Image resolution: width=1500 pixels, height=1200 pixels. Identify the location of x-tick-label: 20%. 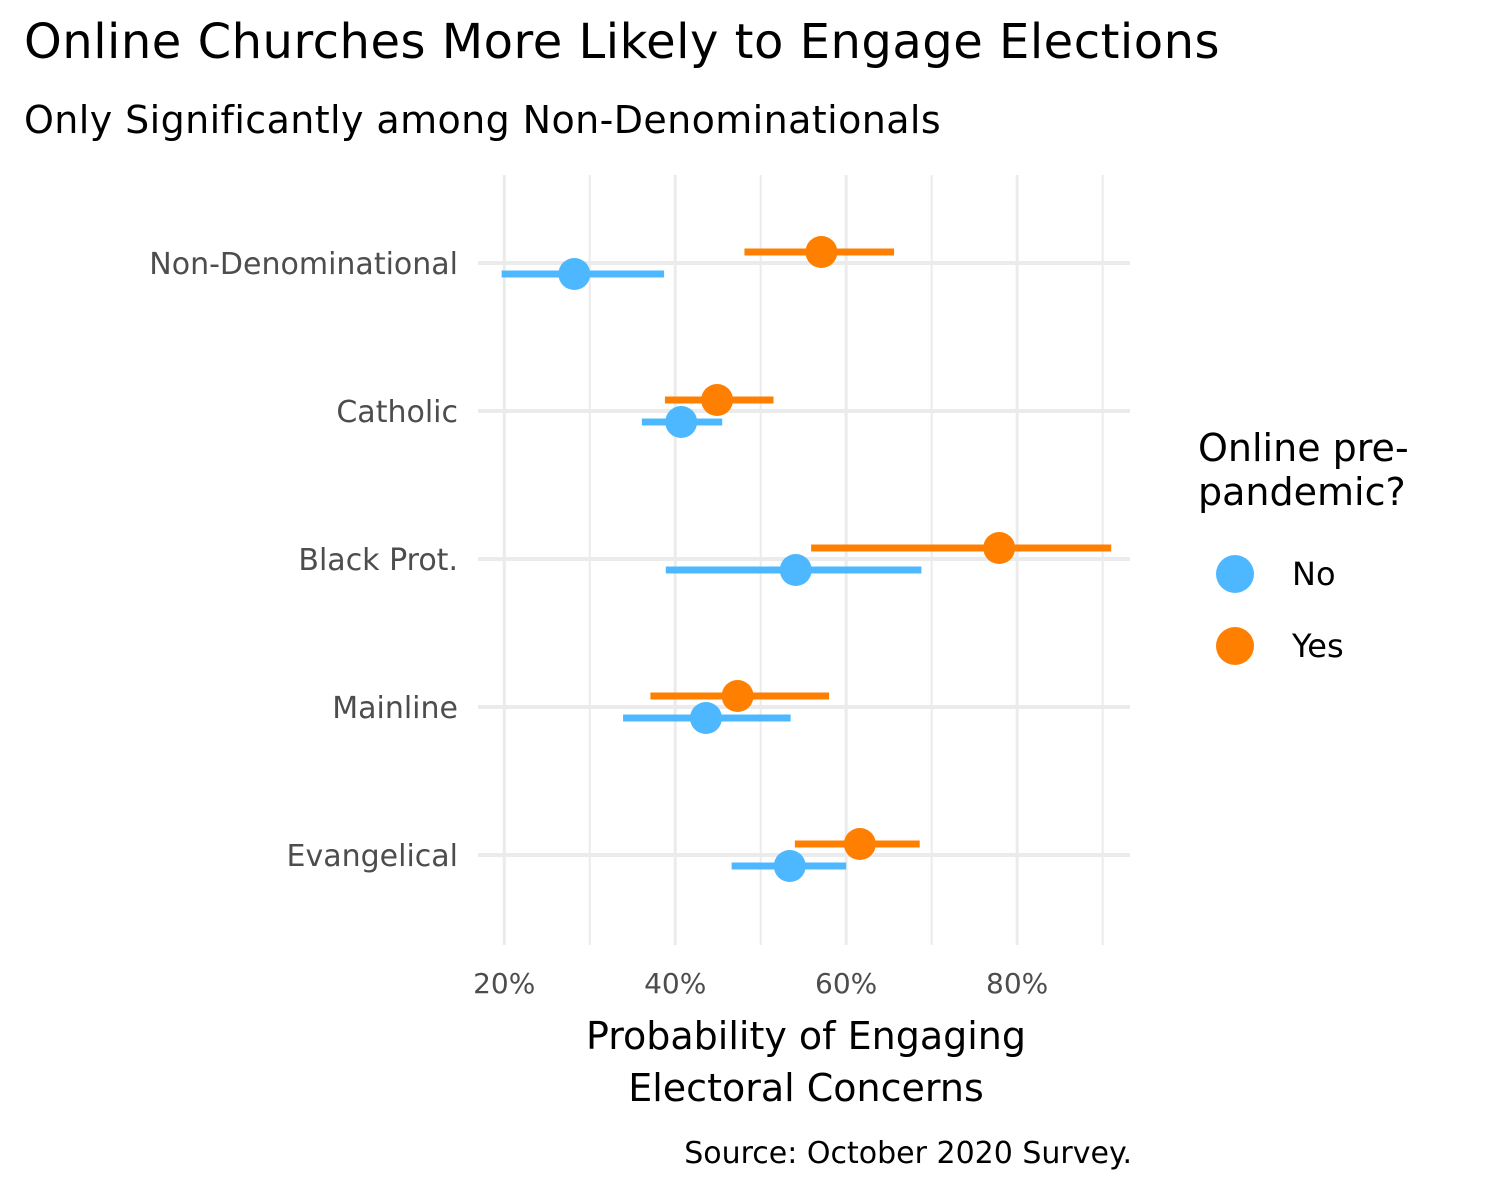
(504, 983).